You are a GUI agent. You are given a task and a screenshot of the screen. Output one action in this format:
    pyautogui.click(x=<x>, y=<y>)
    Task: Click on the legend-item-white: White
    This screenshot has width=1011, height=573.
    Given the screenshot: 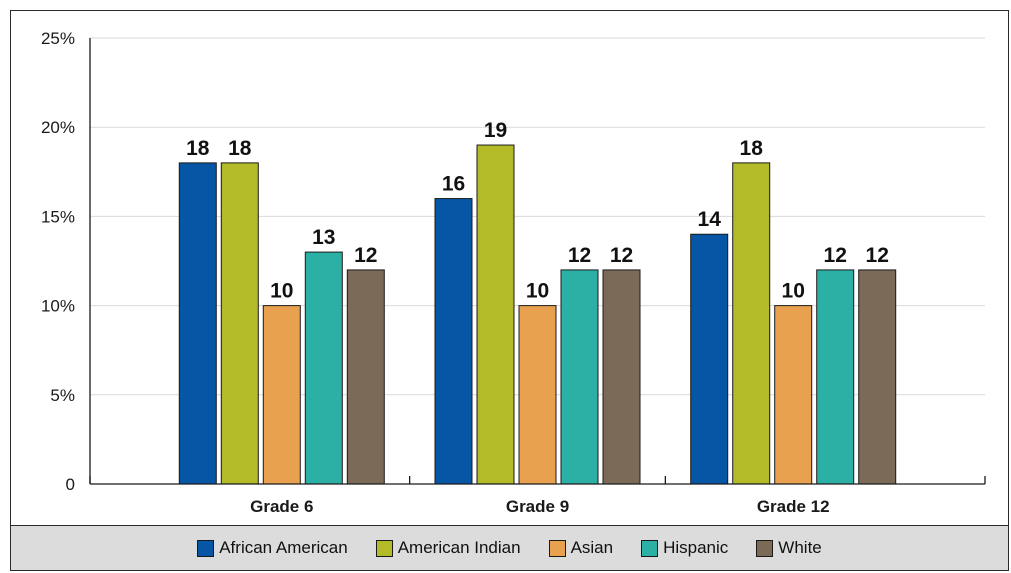 What is the action you would take?
    pyautogui.click(x=789, y=548)
    